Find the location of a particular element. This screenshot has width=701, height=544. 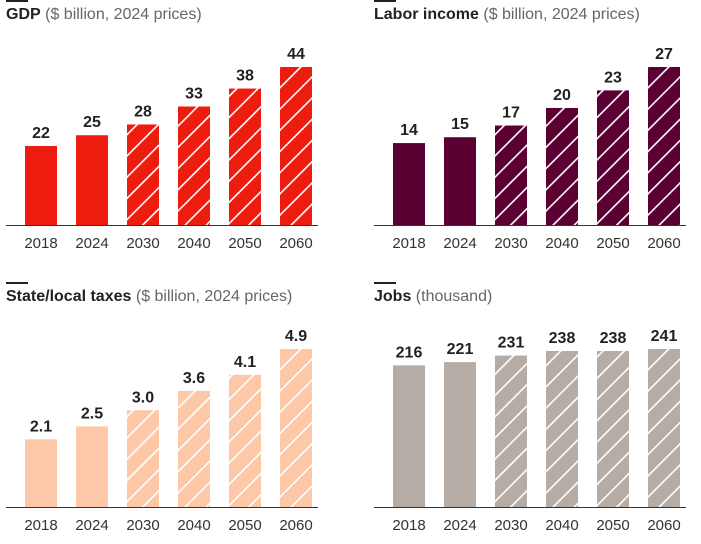

value-label: 231 is located at coordinates (511, 343).